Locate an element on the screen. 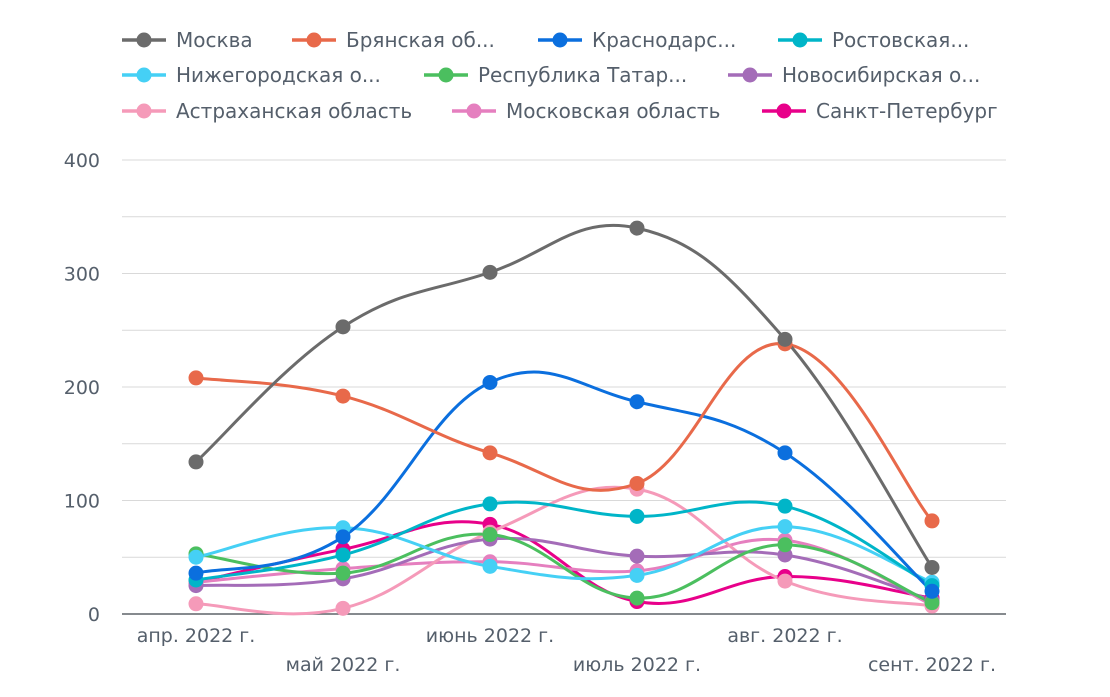 The height and width of the screenshot is (697, 1110). x-tick-label: сент. 2022 г. is located at coordinates (932, 665).